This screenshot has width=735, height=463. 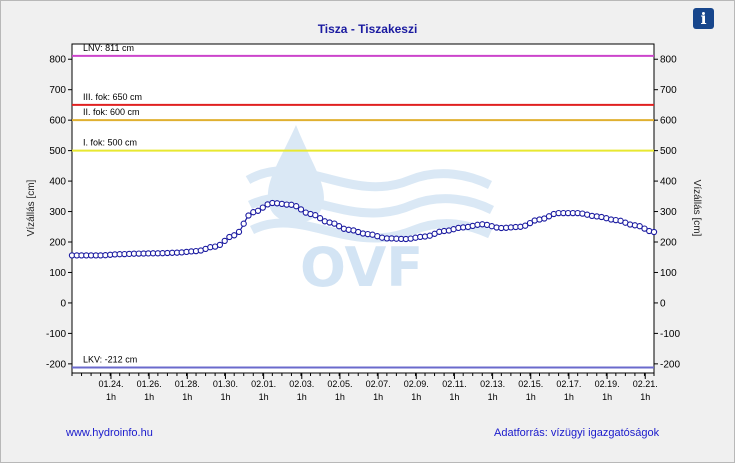 What do you see at coordinates (57, 60) in the screenshot?
I see `y-tick-label-left: 800` at bounding box center [57, 60].